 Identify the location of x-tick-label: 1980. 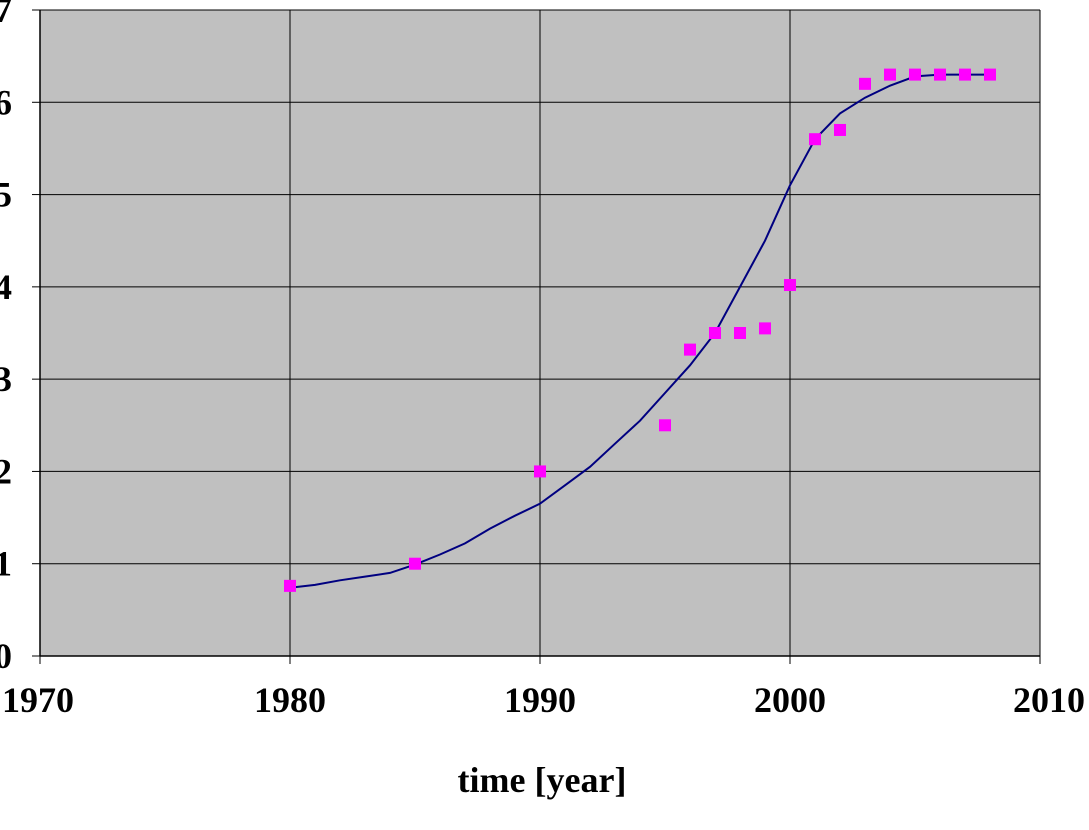
(290, 700).